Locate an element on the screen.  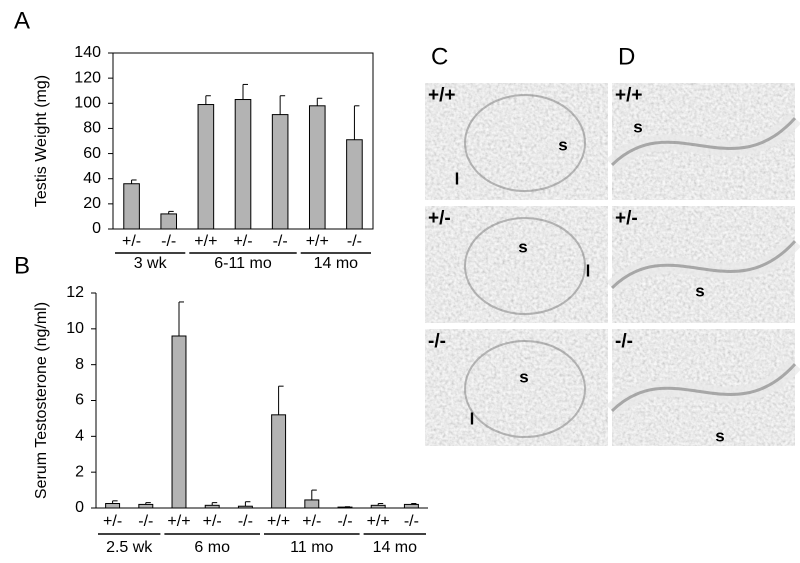
group-label: 6-11 mo is located at coordinates (243, 263).